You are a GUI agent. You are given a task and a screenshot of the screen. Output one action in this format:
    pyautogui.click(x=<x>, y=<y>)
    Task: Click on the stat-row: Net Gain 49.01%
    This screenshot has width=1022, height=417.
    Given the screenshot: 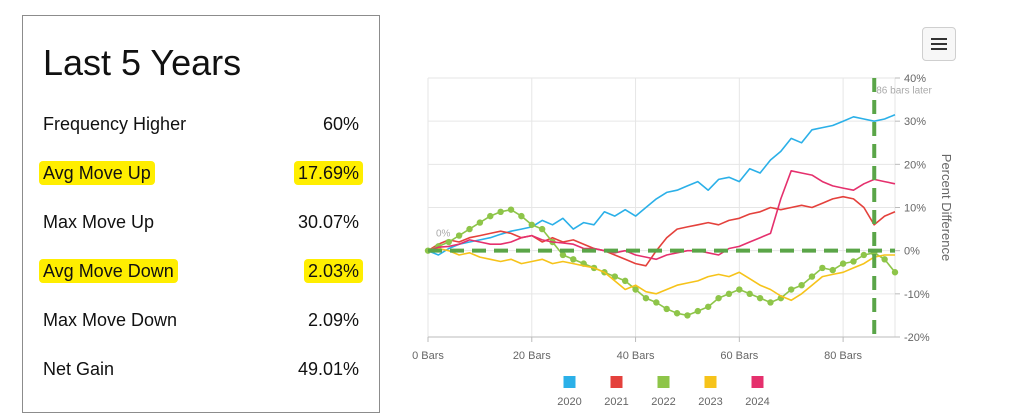 What is the action you would take?
    pyautogui.click(x=201, y=369)
    